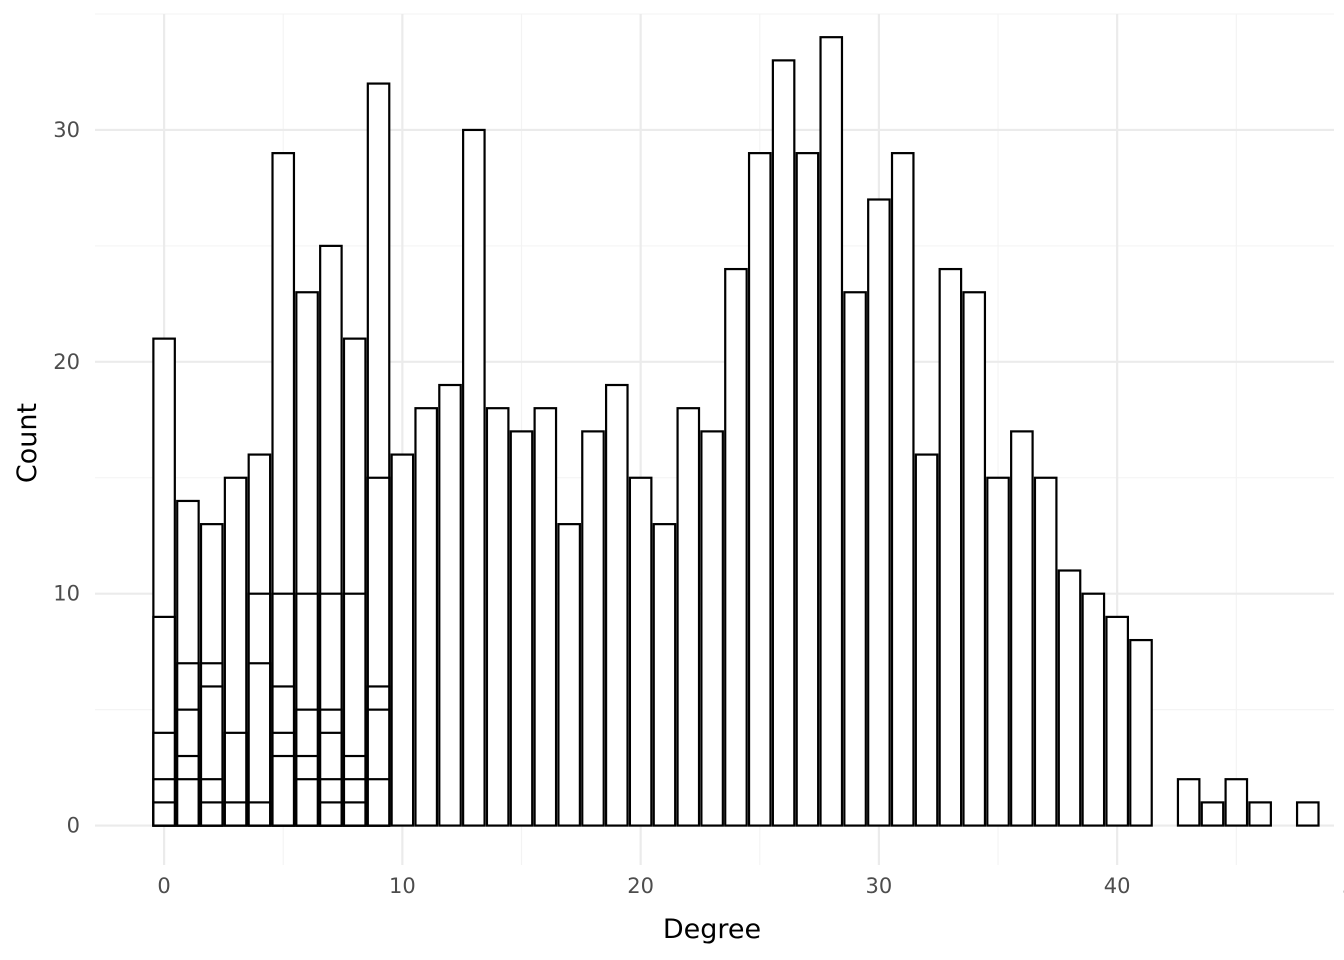 This screenshot has height=960, width=1344. What do you see at coordinates (402, 886) in the screenshot?
I see `x-tick-label: 10` at bounding box center [402, 886].